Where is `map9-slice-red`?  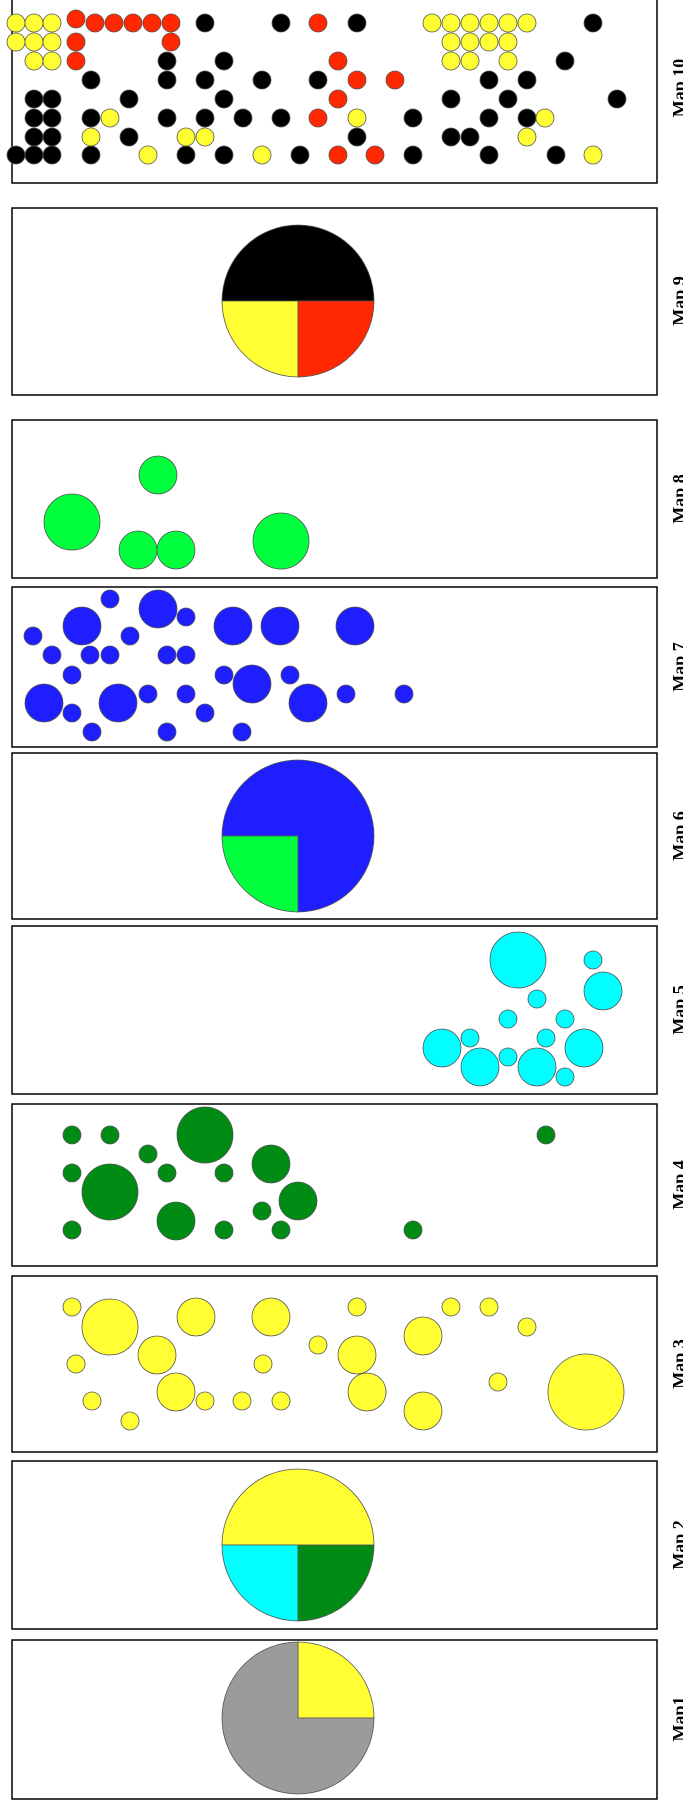 map9-slice-red is located at coordinates (336, 339).